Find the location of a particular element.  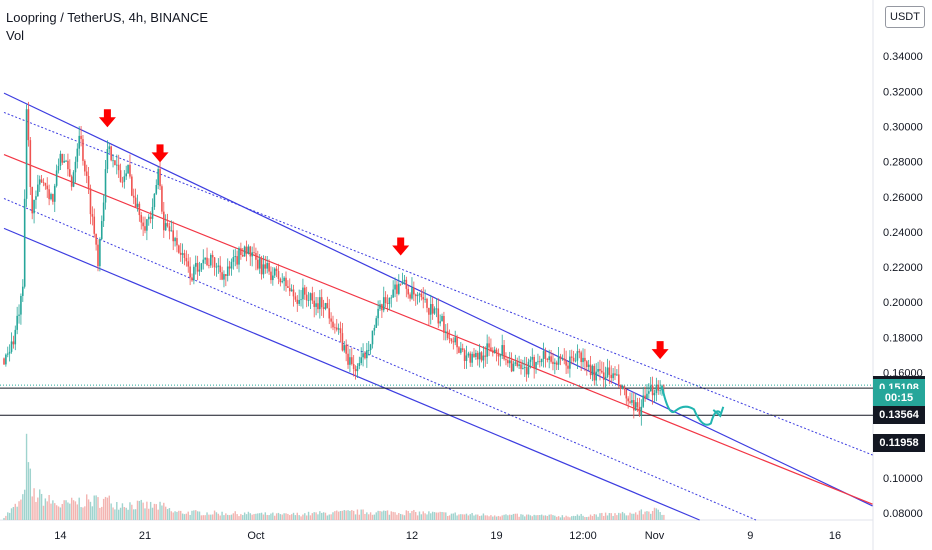

red-arrow-icon is located at coordinates (160, 153).